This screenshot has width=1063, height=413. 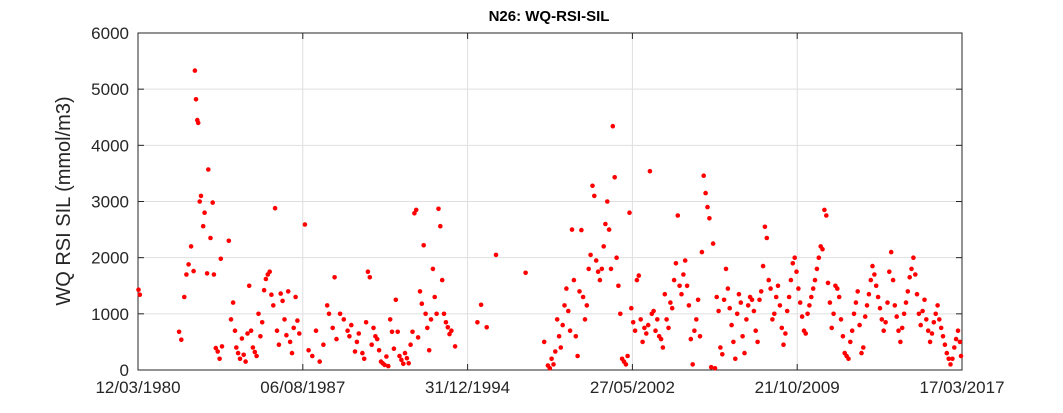 I want to click on y-tick-label: 4000, so click(x=110, y=145).